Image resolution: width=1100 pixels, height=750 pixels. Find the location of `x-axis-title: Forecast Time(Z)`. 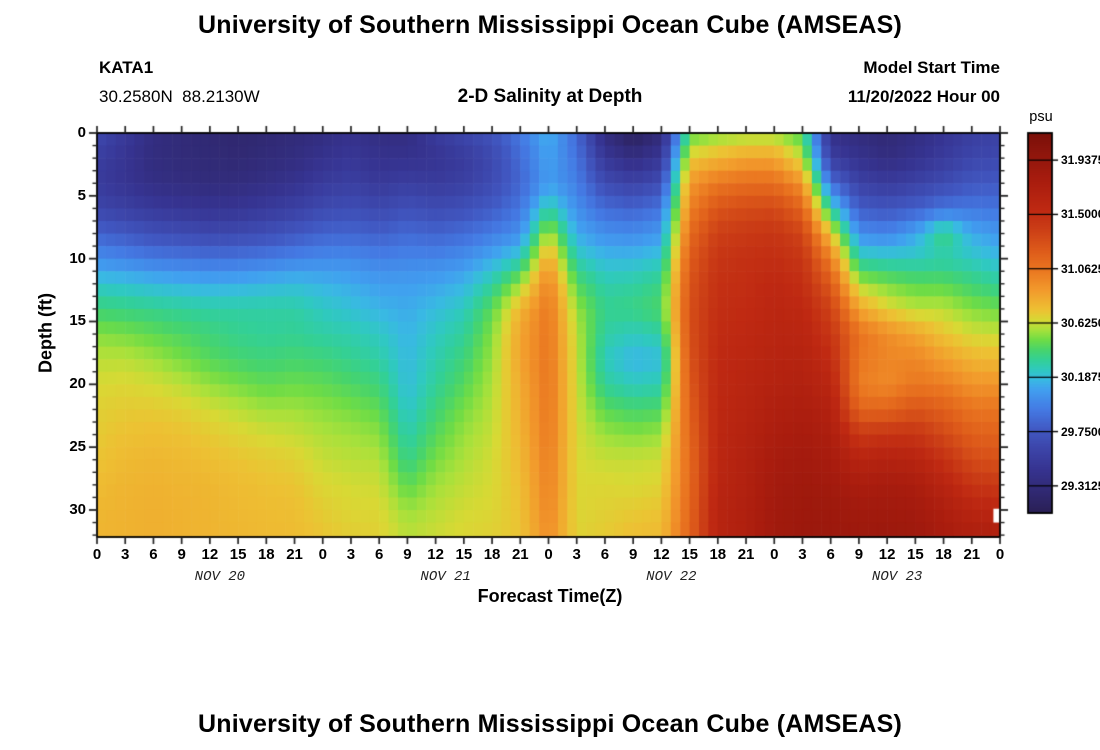

x-axis-title: Forecast Time(Z) is located at coordinates (550, 596).